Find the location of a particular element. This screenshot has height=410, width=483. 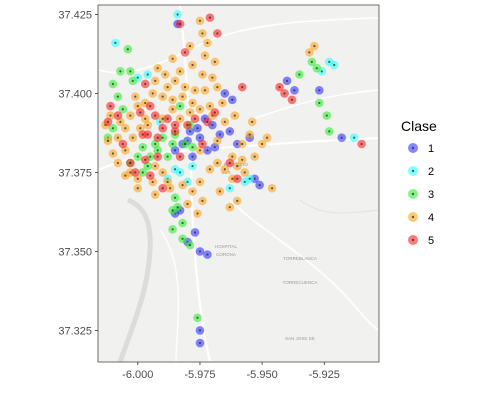

map-label: HOSPITAL is located at coordinates (226, 246).